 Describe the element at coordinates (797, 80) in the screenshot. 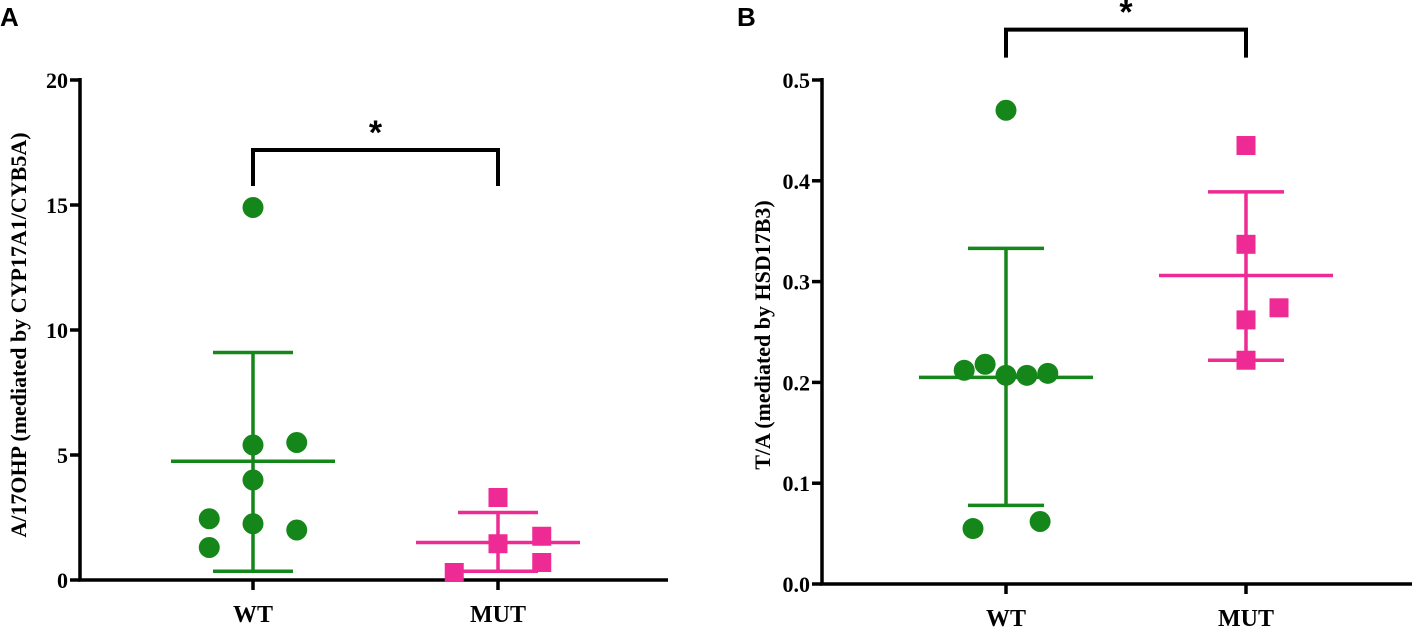

I see `panel-b-y-tick-label: 0.5` at that location.